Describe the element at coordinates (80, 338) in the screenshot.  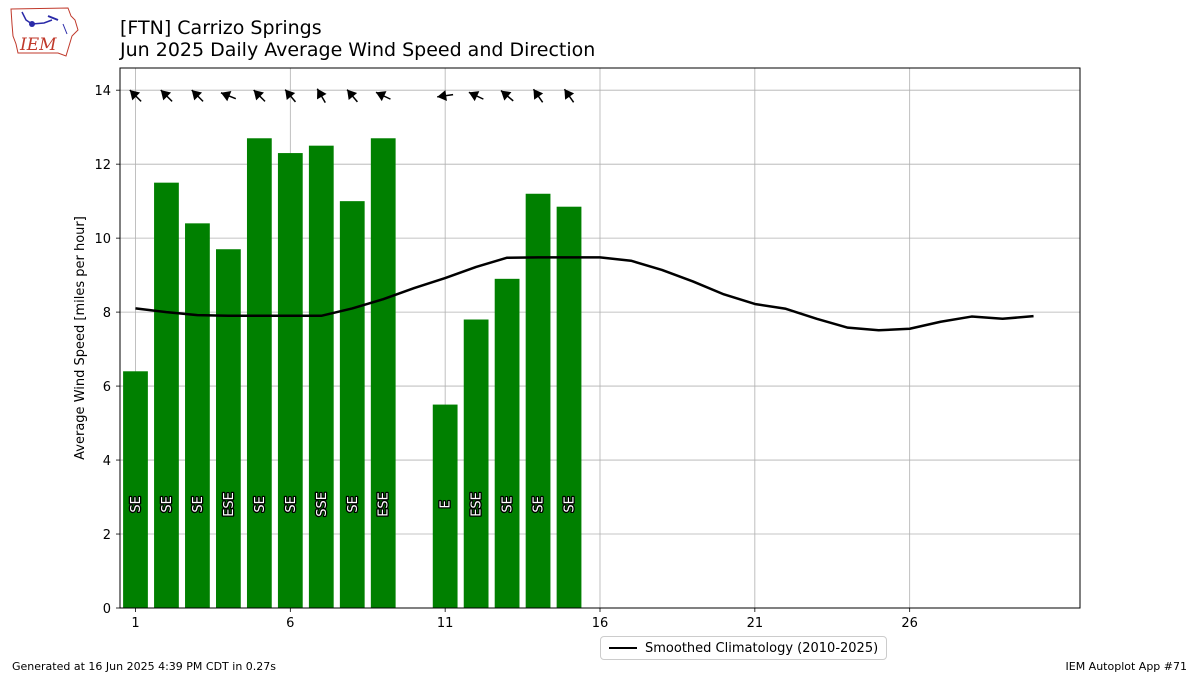
I see `y-axis-label: Average Wind Speed [miles per hour]` at that location.